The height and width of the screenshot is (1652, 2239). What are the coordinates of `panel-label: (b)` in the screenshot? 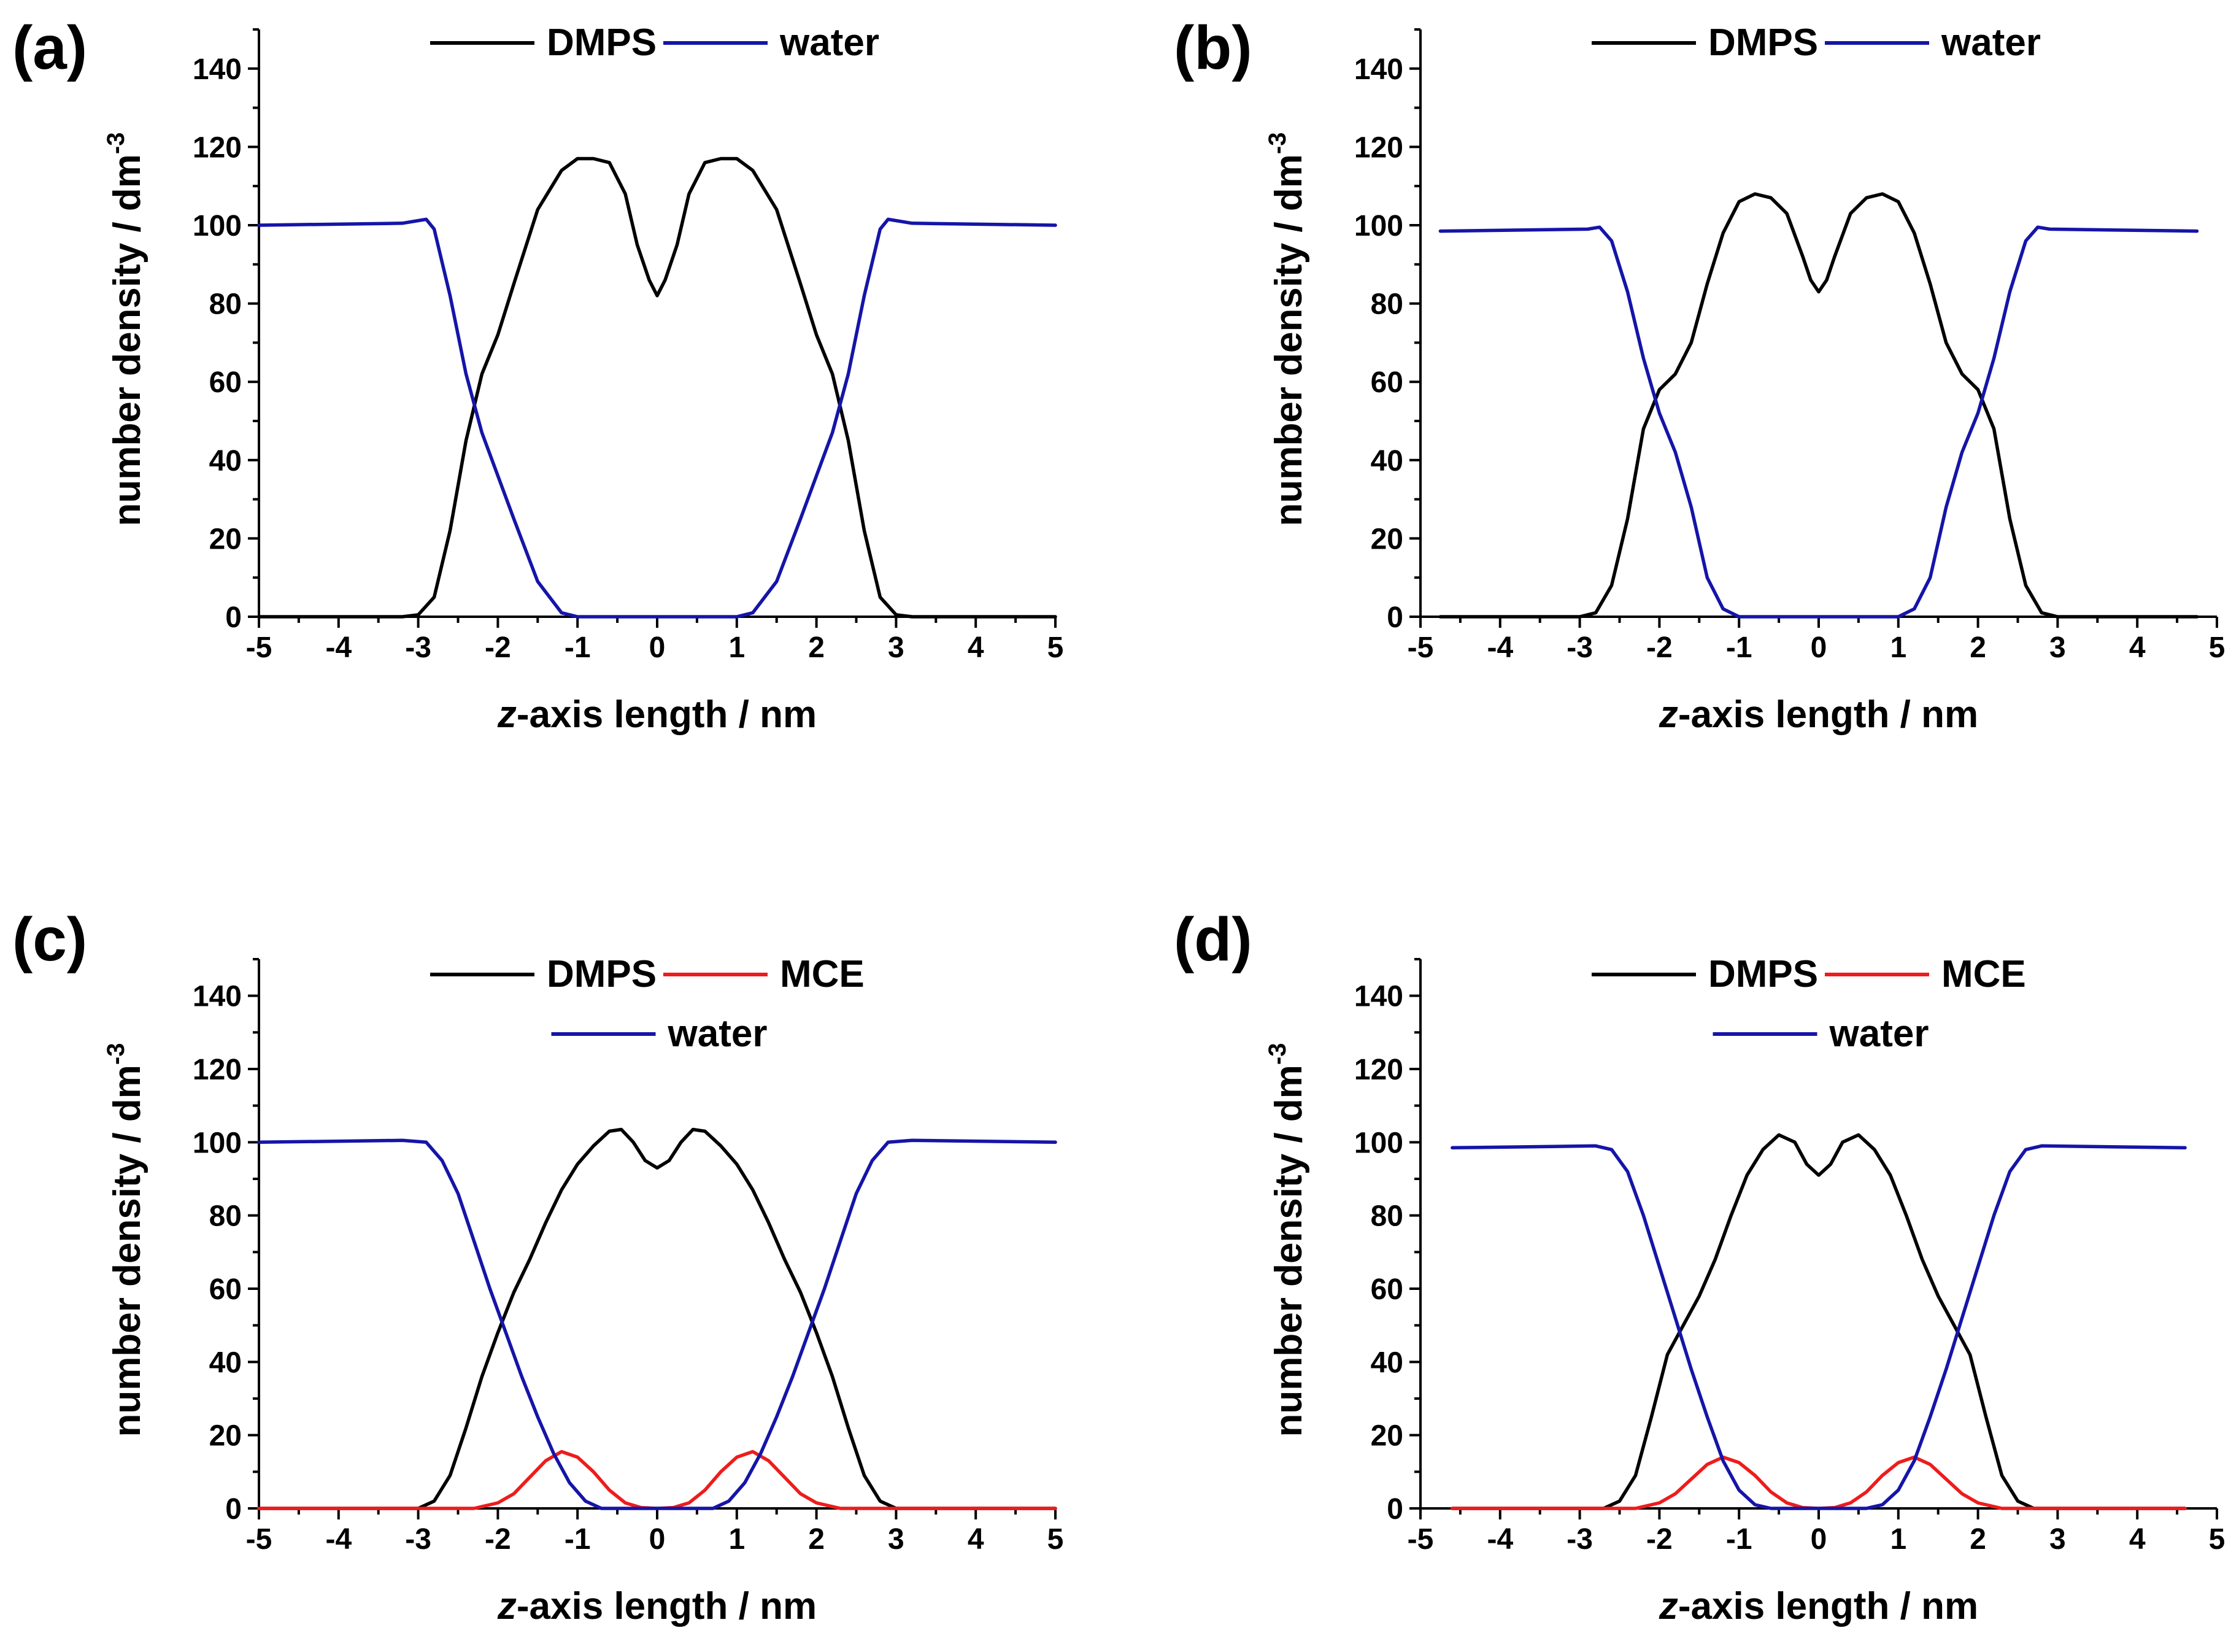 It's located at (1213, 48).